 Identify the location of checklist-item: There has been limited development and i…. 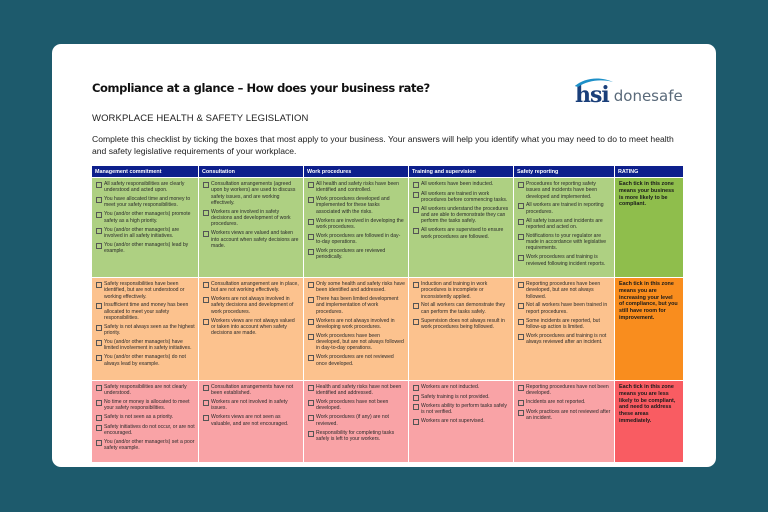
(356, 305).